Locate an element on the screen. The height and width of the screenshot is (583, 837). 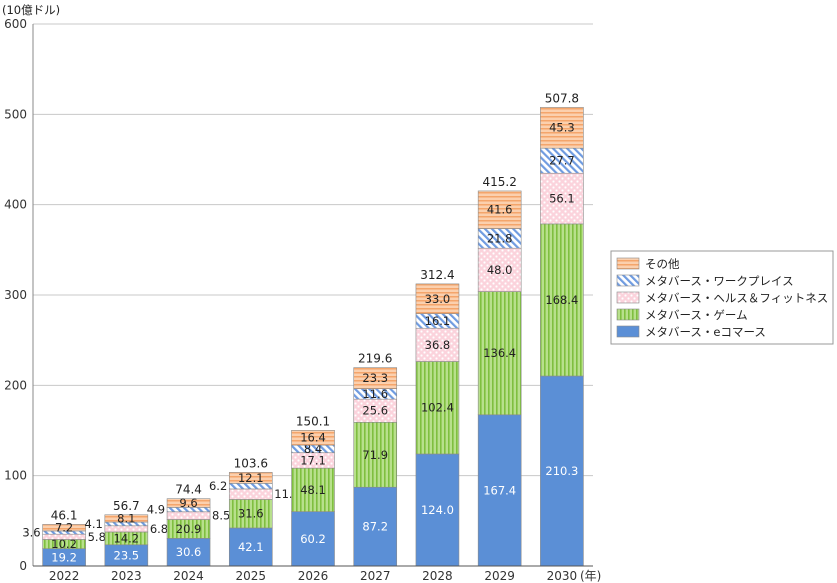
y-tick-label: 0 is located at coordinates (23, 566).